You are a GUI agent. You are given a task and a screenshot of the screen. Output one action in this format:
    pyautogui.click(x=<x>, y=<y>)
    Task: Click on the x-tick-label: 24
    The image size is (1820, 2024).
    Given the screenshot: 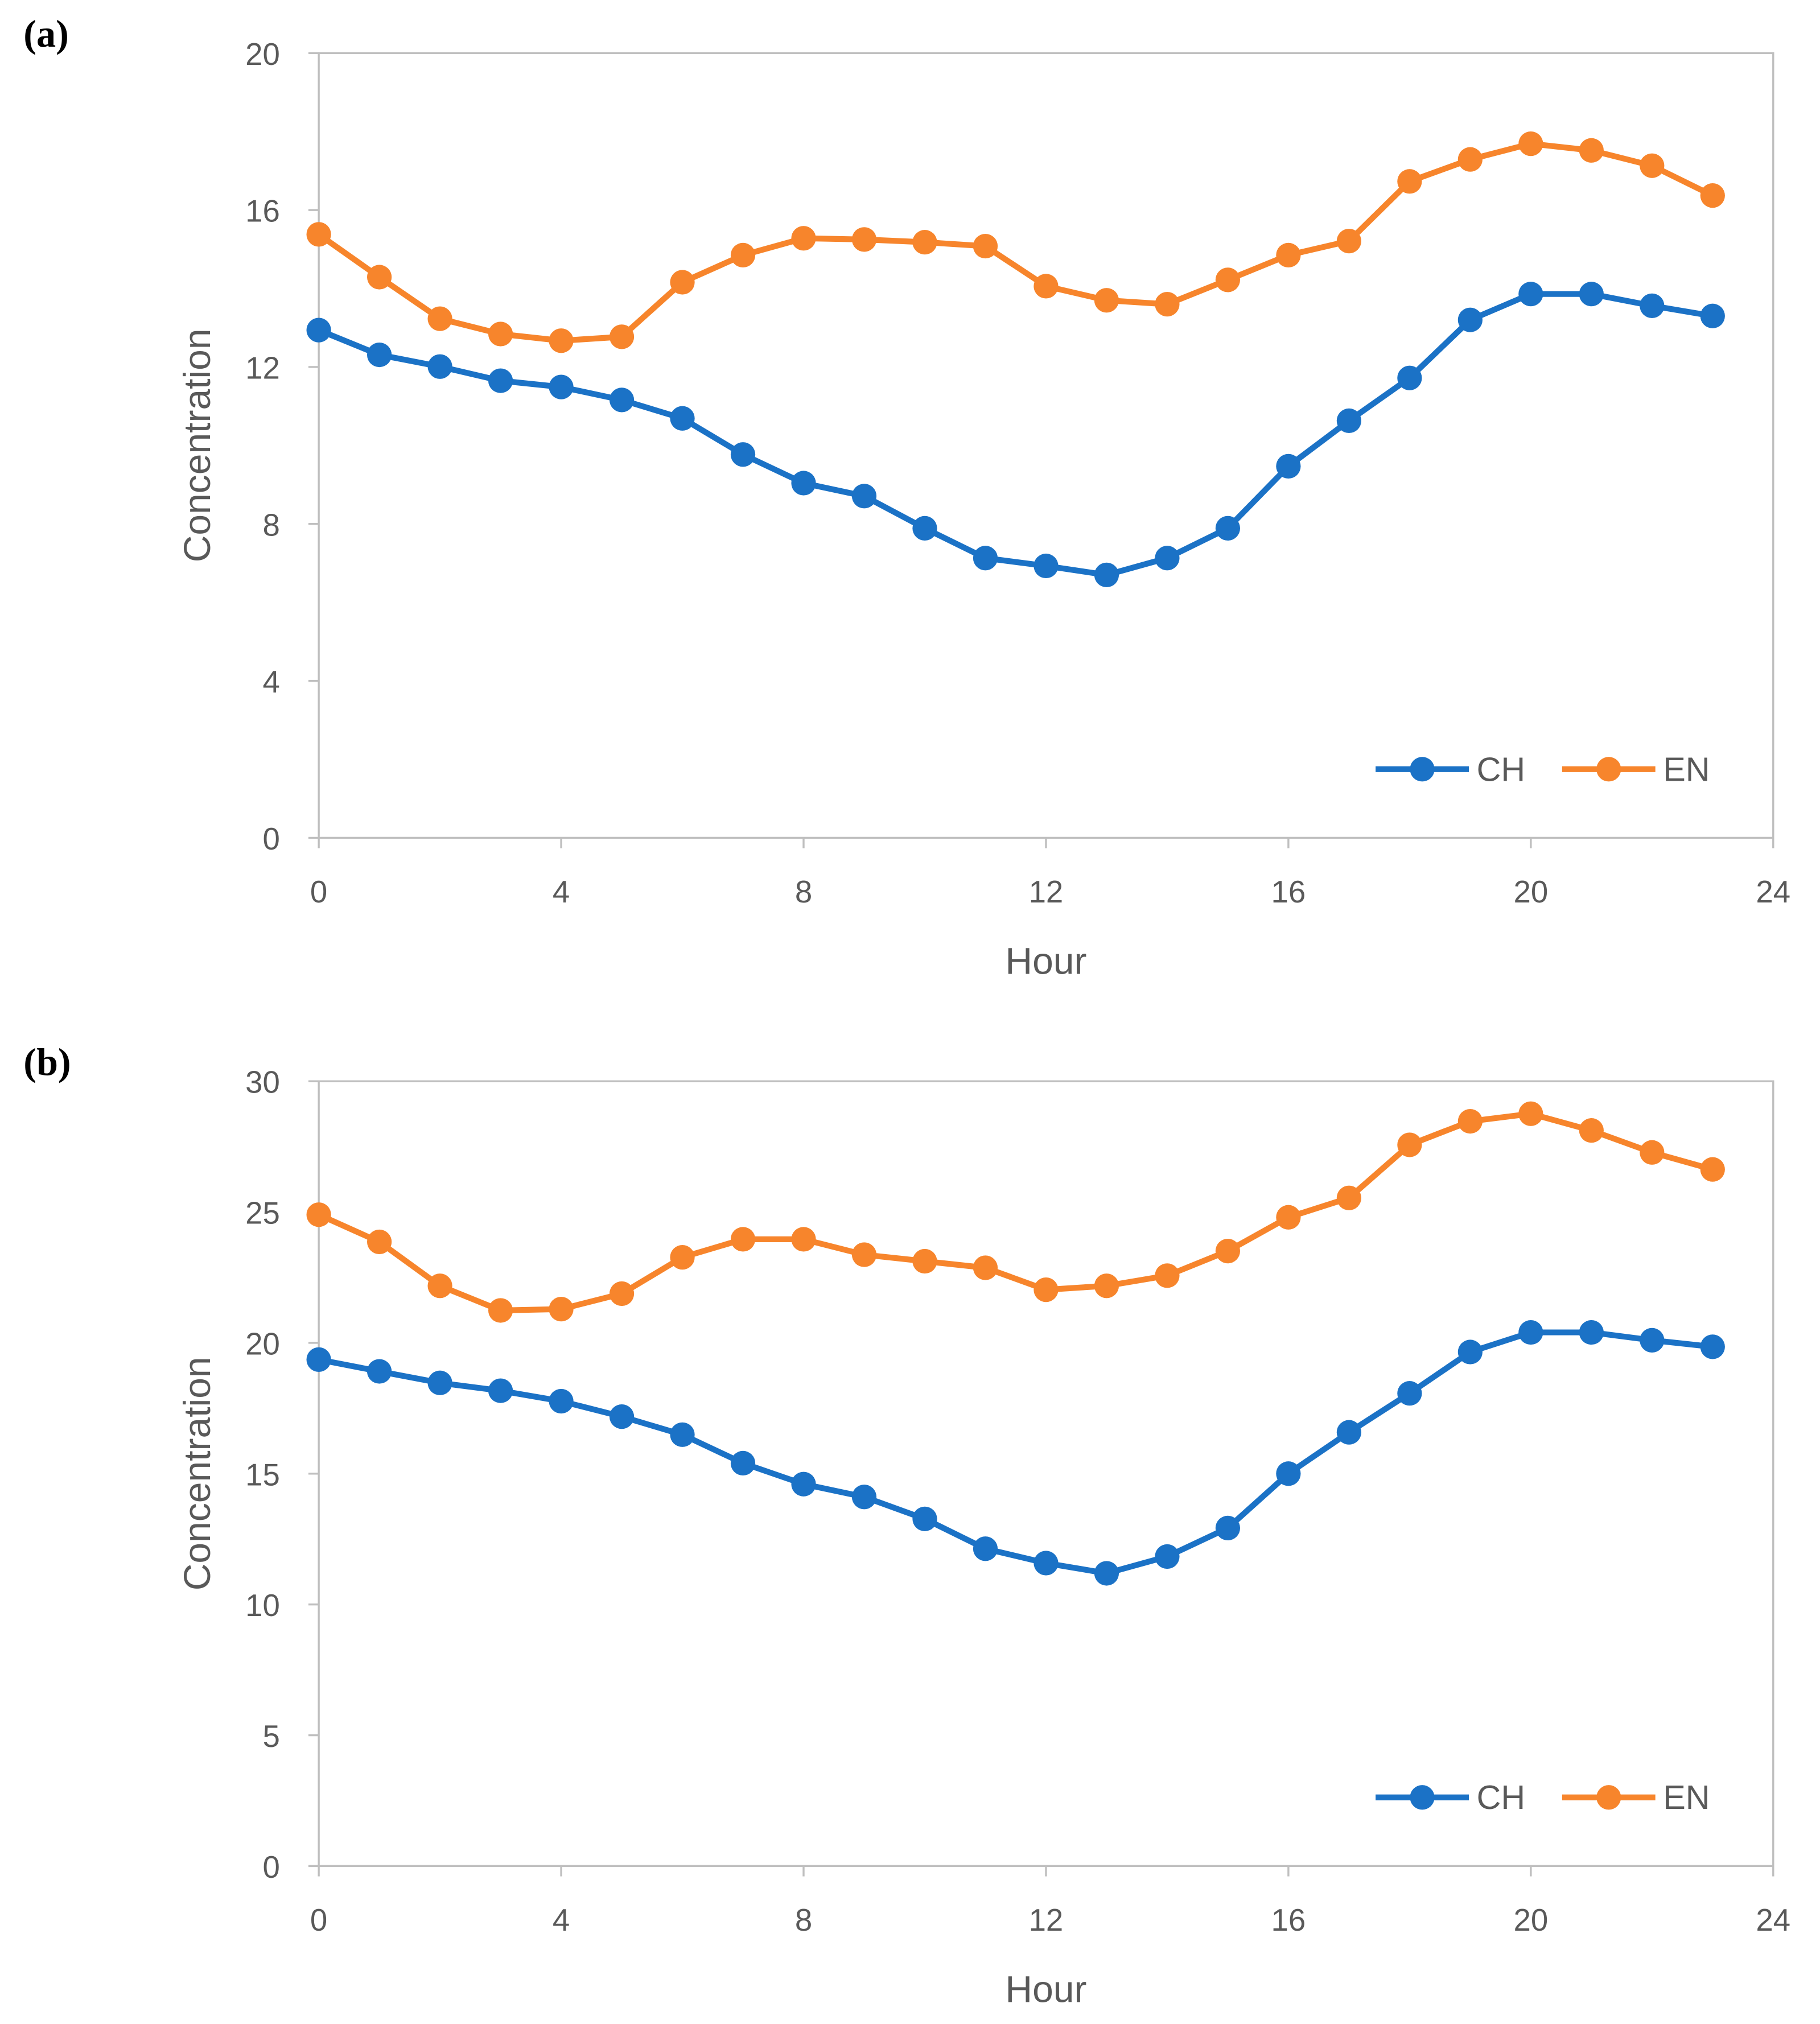 What is the action you would take?
    pyautogui.click(x=1773, y=1920)
    